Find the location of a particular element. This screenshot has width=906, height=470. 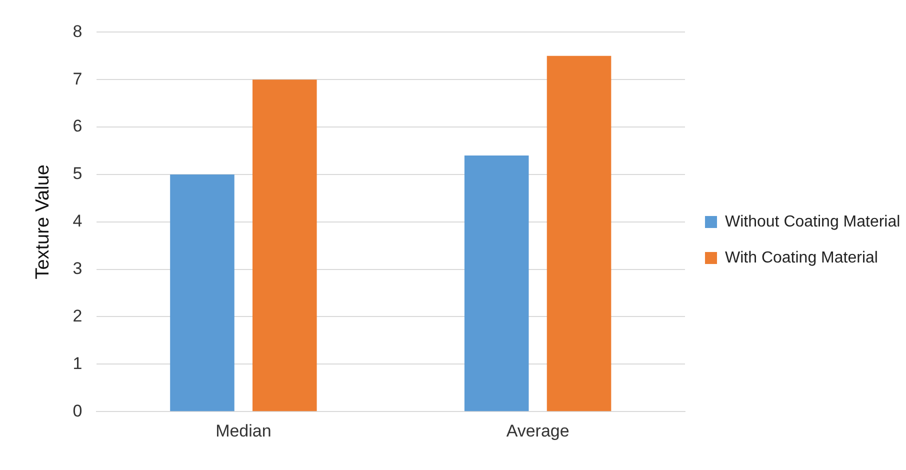

y-tick-label: 5 is located at coordinates (77, 174).